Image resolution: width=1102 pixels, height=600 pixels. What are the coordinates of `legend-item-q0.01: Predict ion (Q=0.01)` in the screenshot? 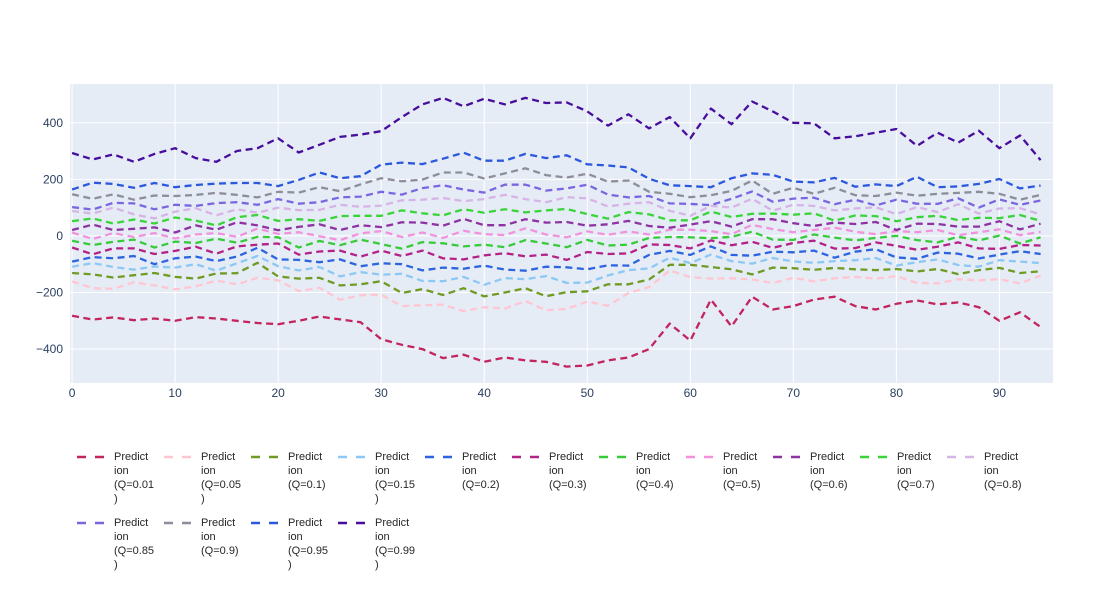 It's located at (120, 478).